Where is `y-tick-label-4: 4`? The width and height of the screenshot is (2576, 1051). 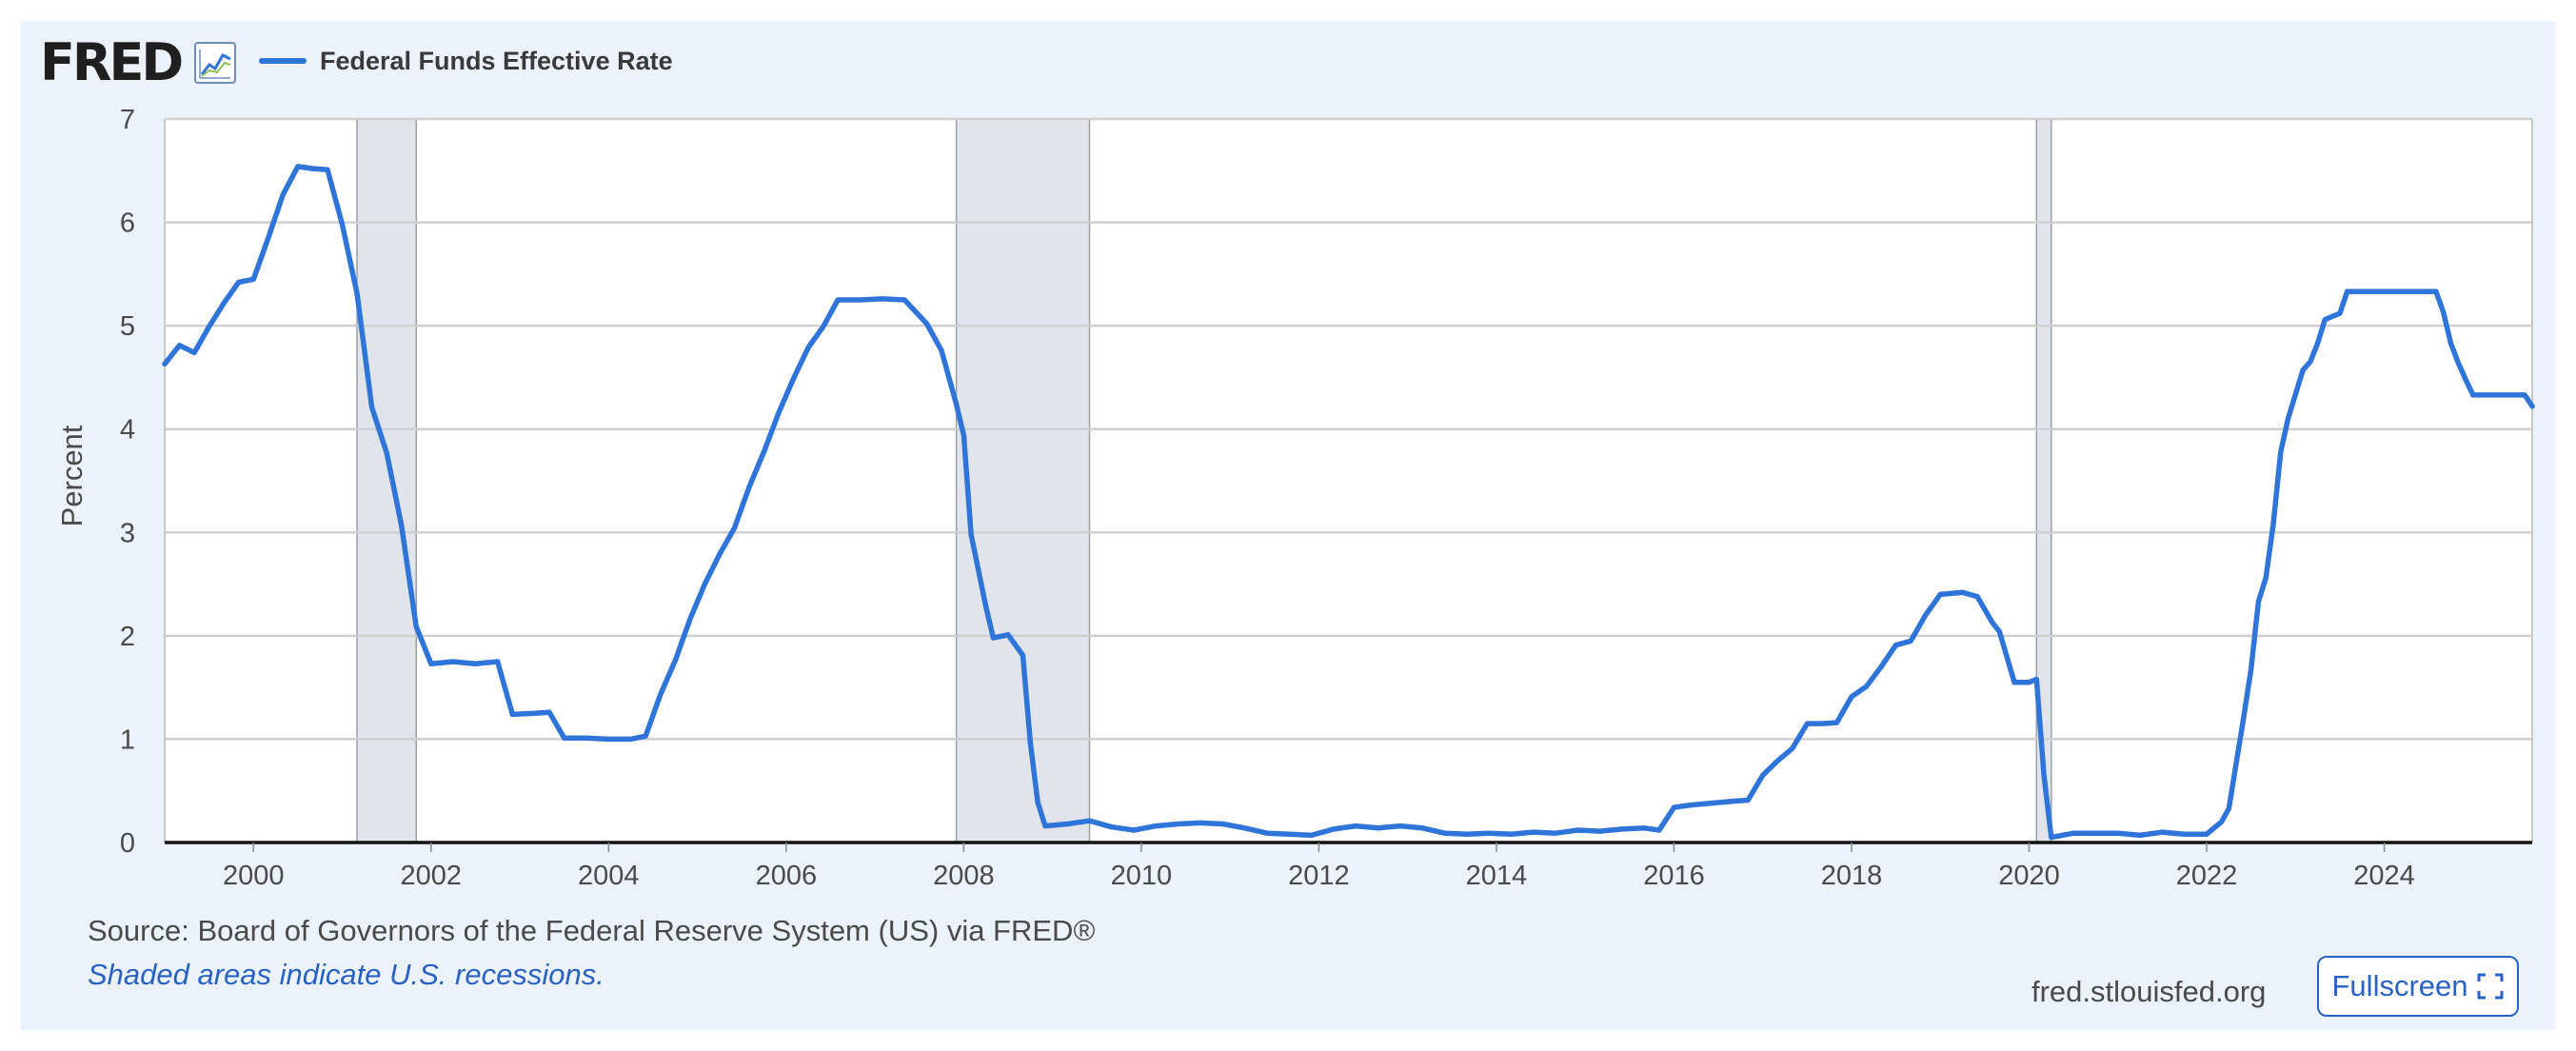 y-tick-label-4: 4 is located at coordinates (128, 430).